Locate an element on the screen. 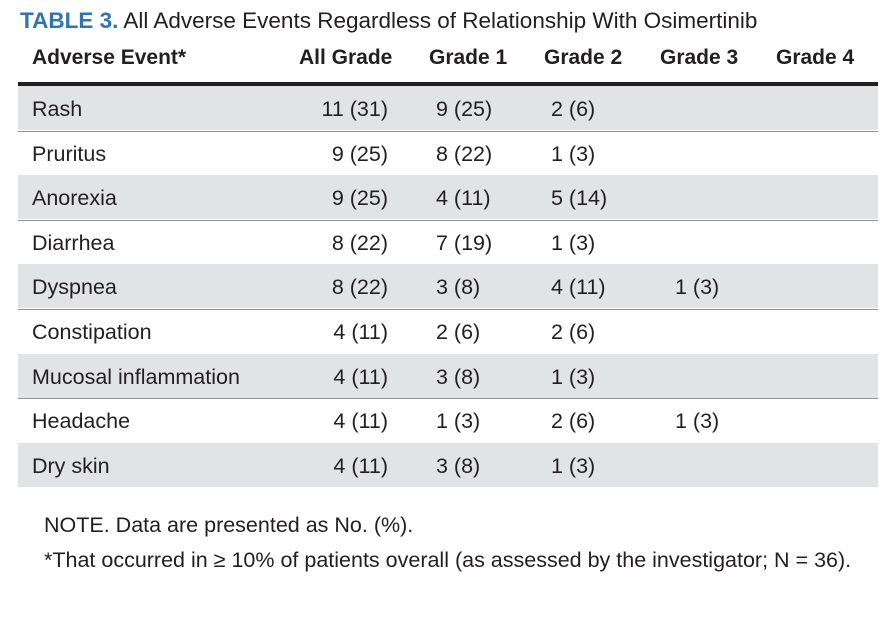 The image size is (888, 621). table-row: Diarrhea 8 (22) 7 (19) 1 (3) is located at coordinates (448, 242).